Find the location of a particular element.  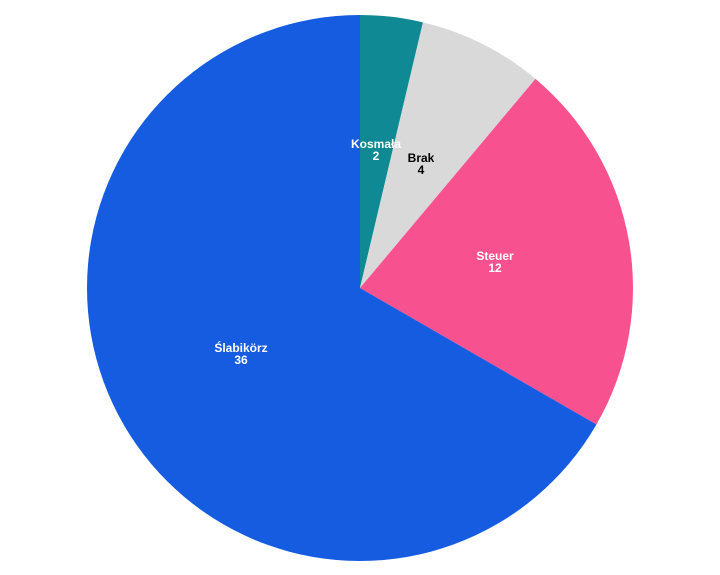

slice-value-label: 4 is located at coordinates (421, 170).